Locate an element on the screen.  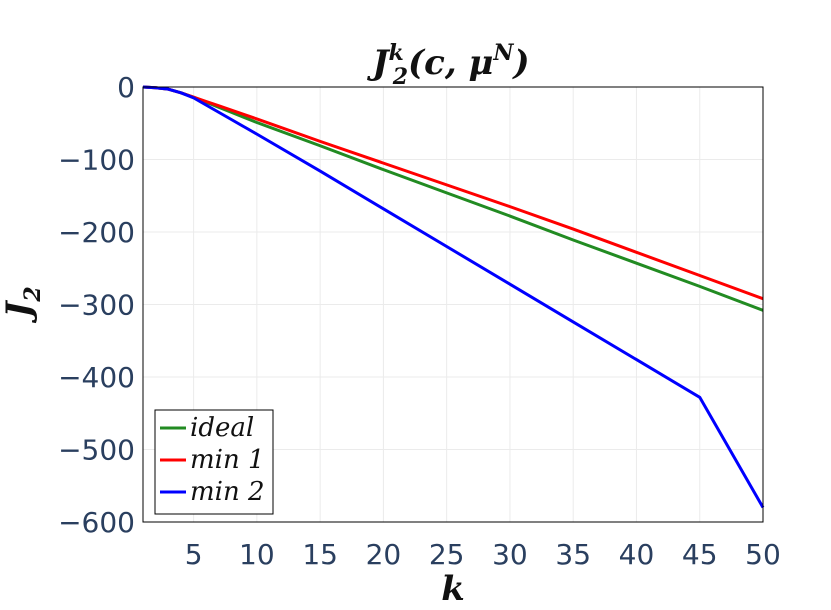
y-tick-label: −400 is located at coordinates (96, 377).